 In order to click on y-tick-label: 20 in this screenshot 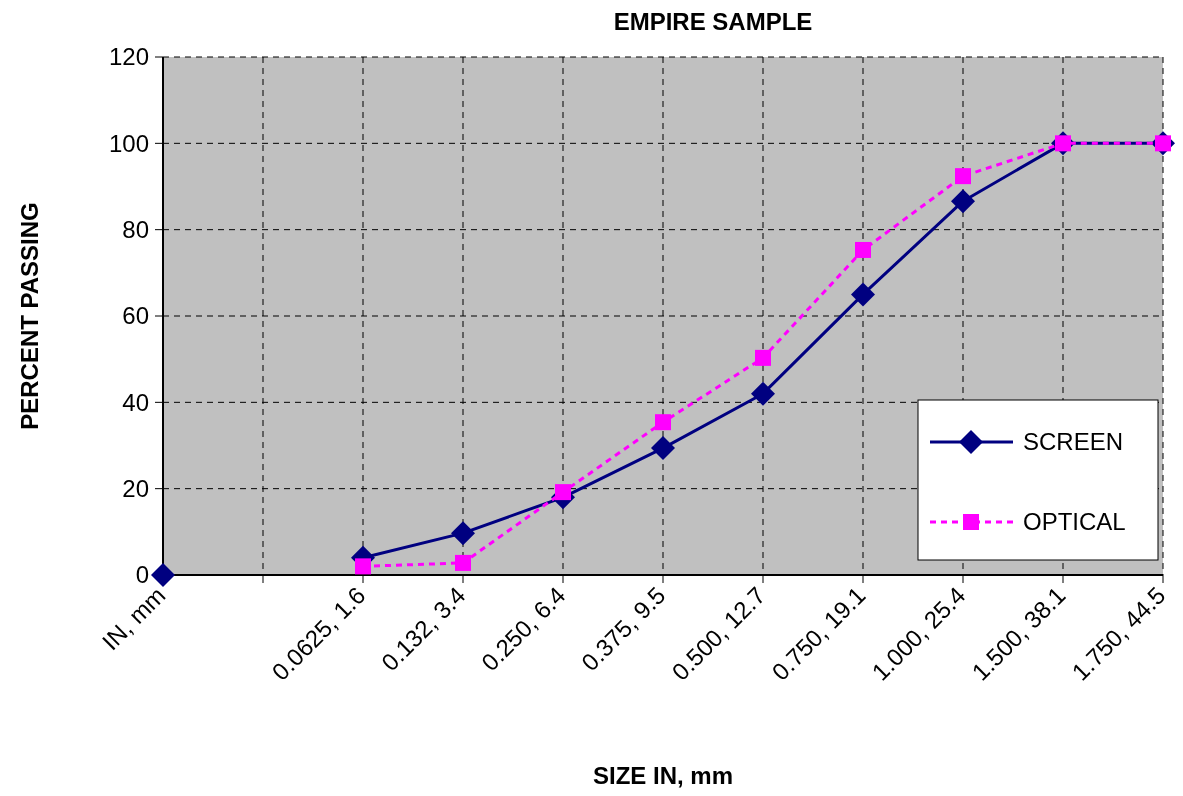, I will do `click(135, 489)`.